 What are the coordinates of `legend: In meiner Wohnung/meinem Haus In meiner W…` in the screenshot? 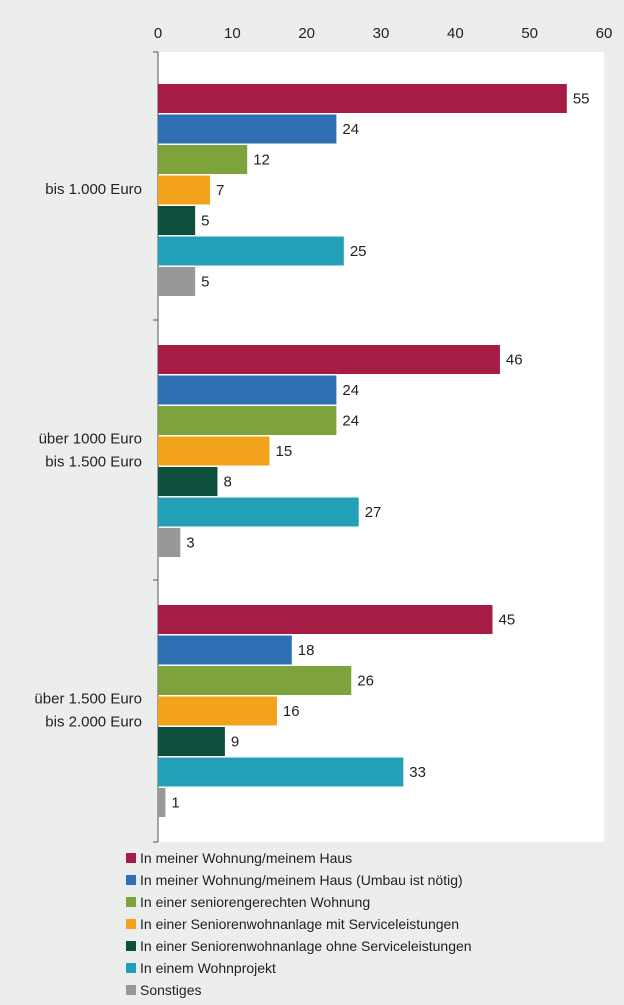 It's located at (299, 924).